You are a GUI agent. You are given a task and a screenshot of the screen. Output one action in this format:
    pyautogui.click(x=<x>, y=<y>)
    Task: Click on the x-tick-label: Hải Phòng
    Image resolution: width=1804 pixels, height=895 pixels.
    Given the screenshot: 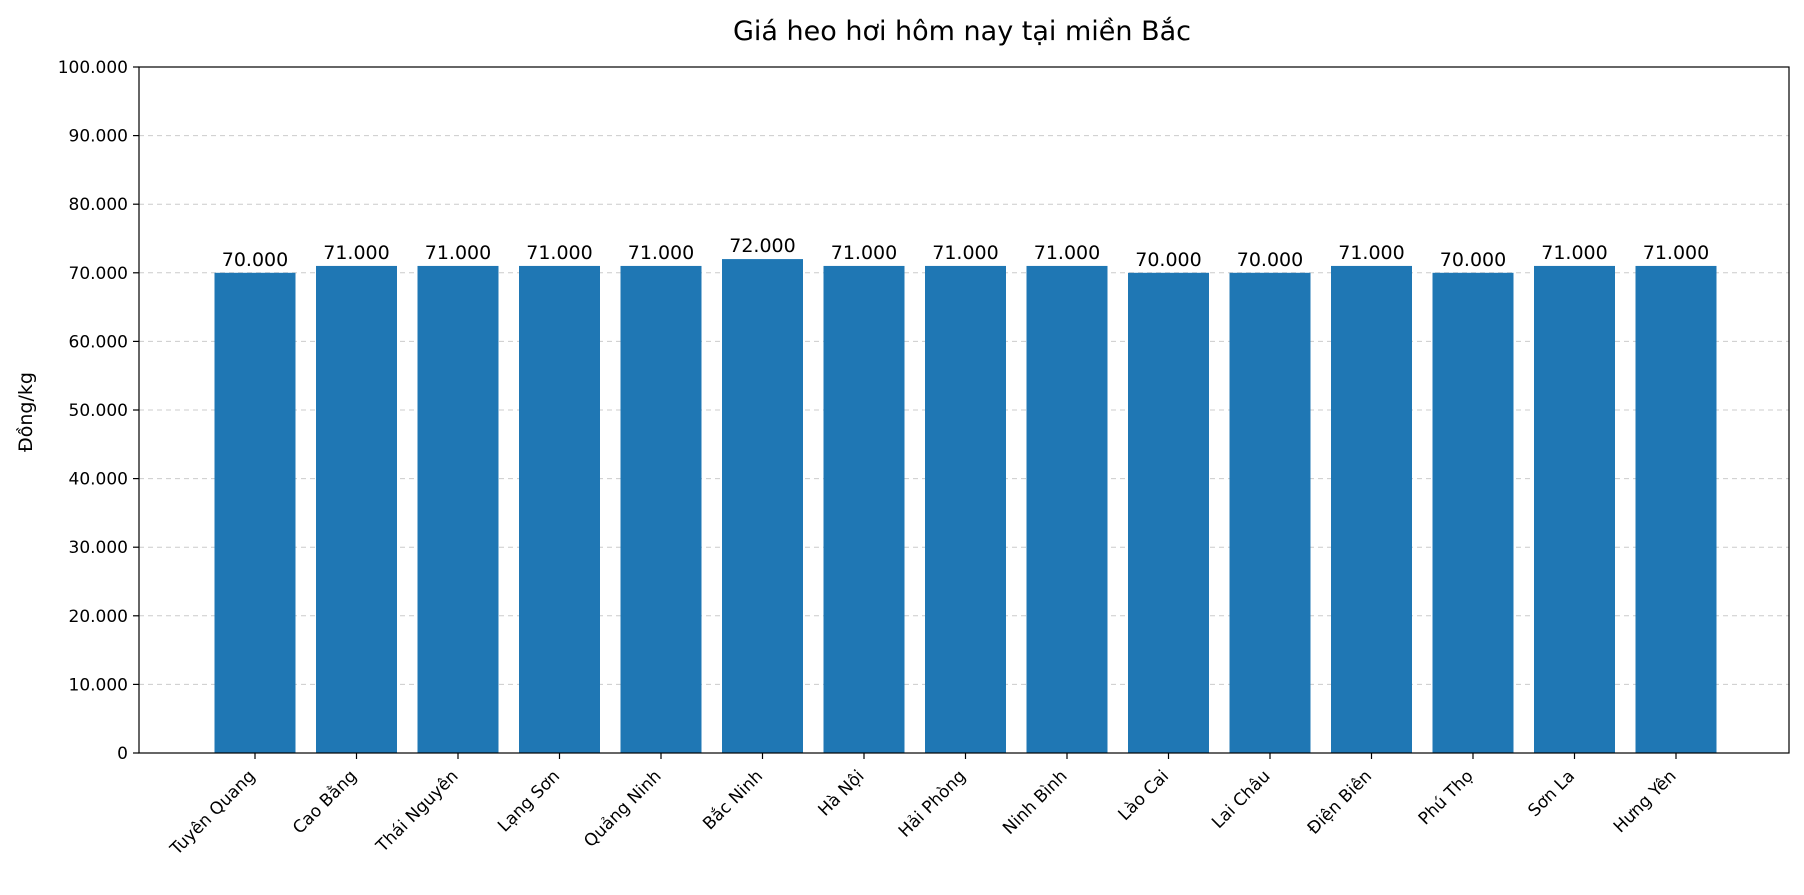 What is the action you would take?
    pyautogui.click(x=932, y=803)
    